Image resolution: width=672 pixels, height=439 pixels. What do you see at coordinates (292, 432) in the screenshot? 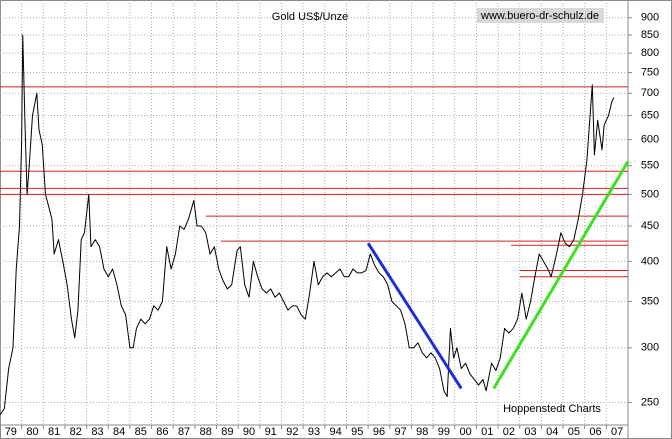
I see `x-tick-label: 92` at bounding box center [292, 432].